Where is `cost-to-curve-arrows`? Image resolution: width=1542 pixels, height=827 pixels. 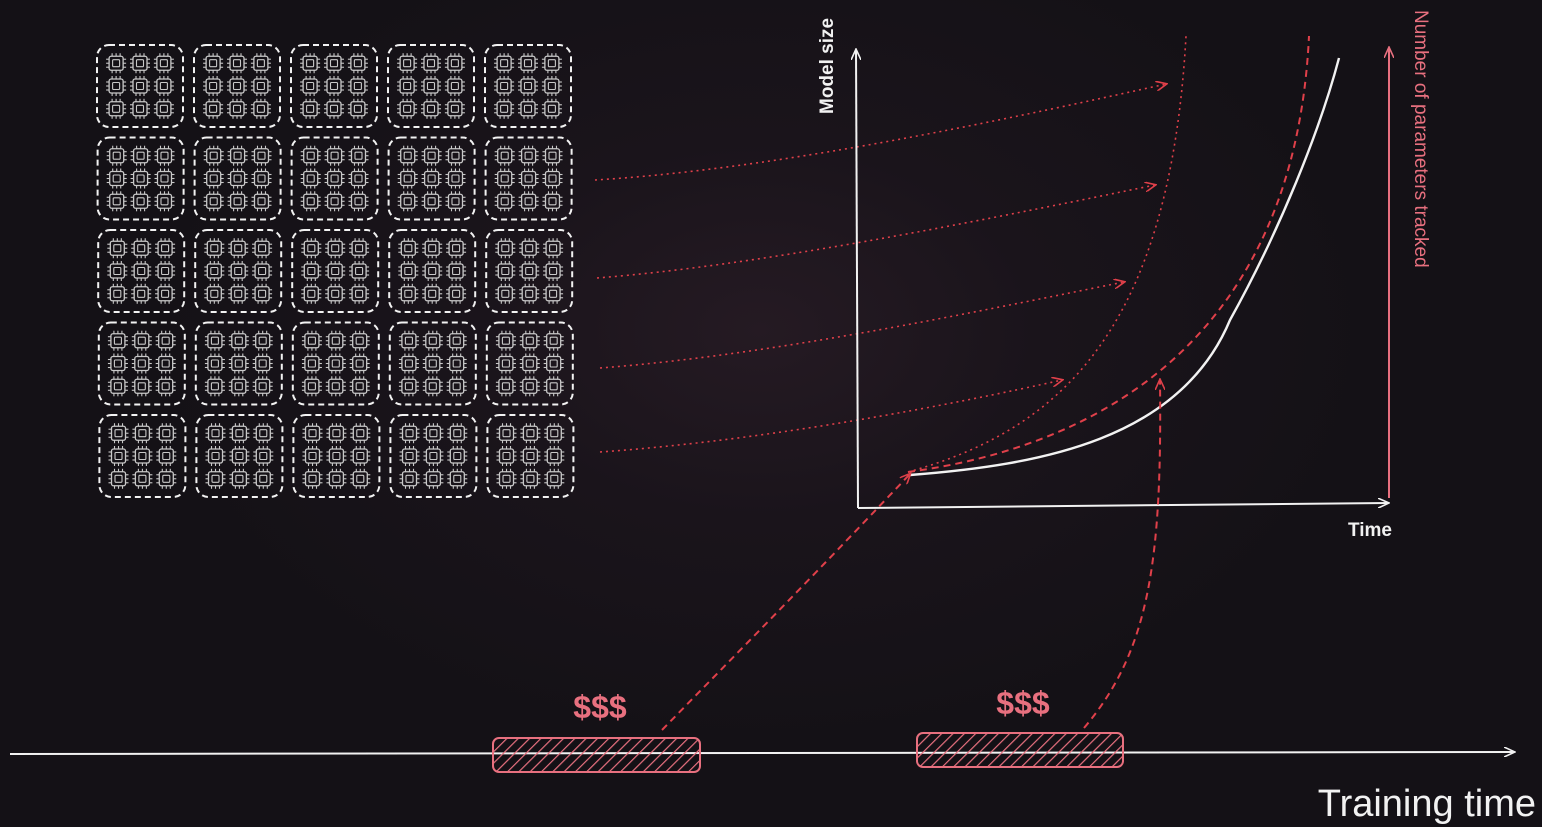 cost-to-curve-arrows is located at coordinates (910, 555).